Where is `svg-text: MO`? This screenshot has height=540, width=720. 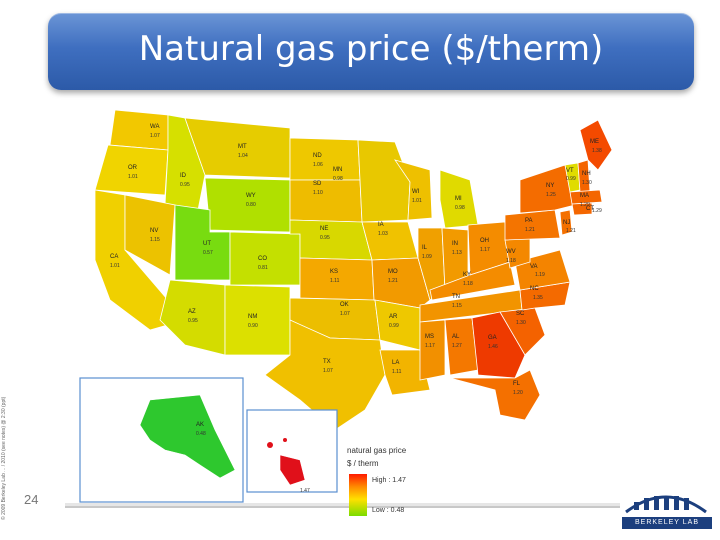
svg-text: MO is located at coordinates (393, 272).